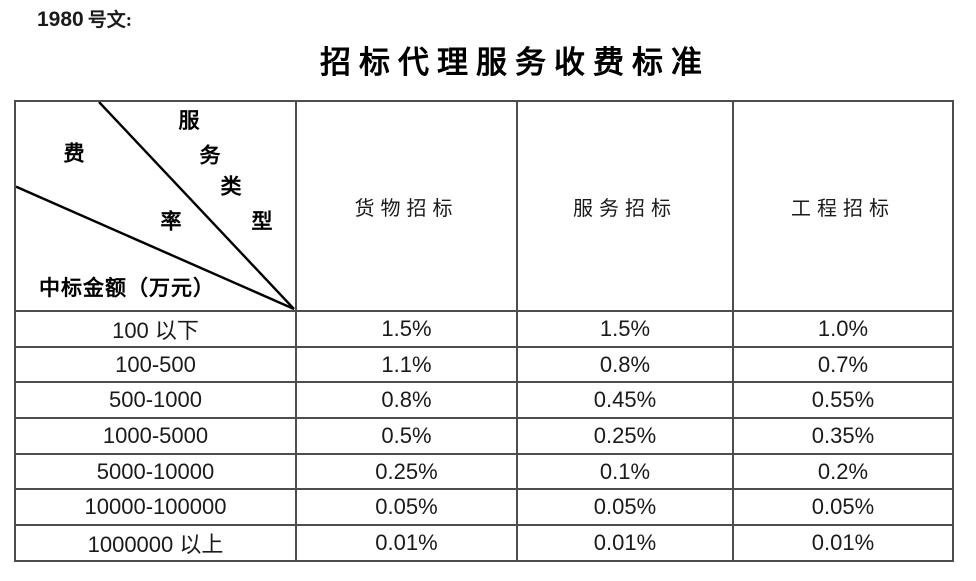 The width and height of the screenshot is (976, 581). What do you see at coordinates (155, 507) in the screenshot?
I see `row-label: 10000-100000` at bounding box center [155, 507].